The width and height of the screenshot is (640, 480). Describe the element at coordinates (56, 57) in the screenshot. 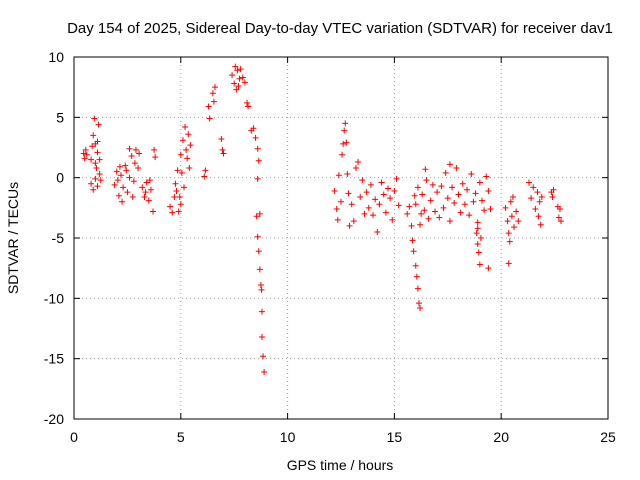

I see `y-tick-label: 10` at that location.